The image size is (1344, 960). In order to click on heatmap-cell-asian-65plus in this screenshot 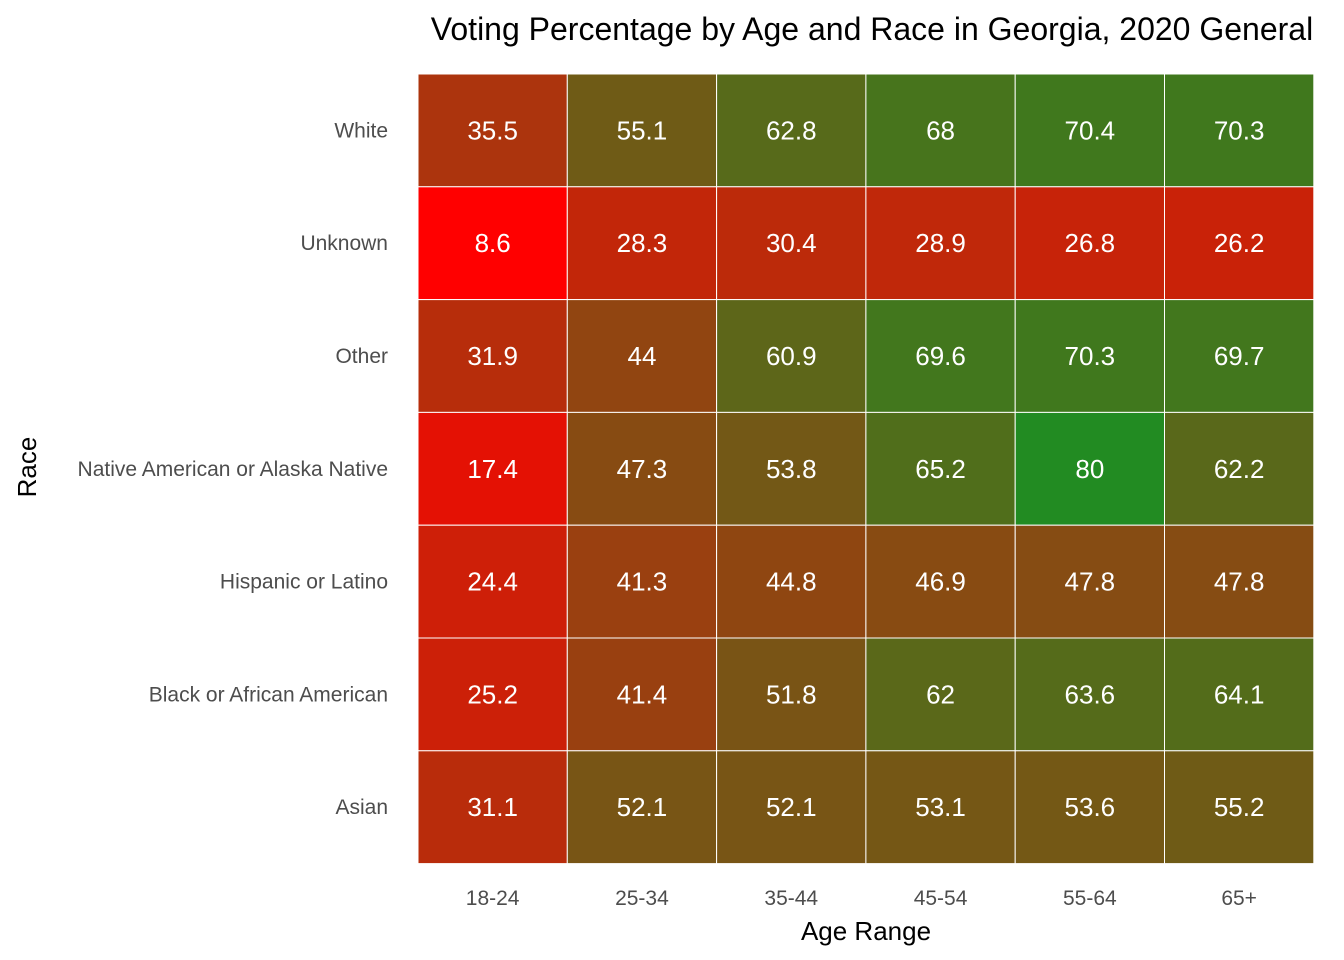, I will do `click(1239, 807)`.